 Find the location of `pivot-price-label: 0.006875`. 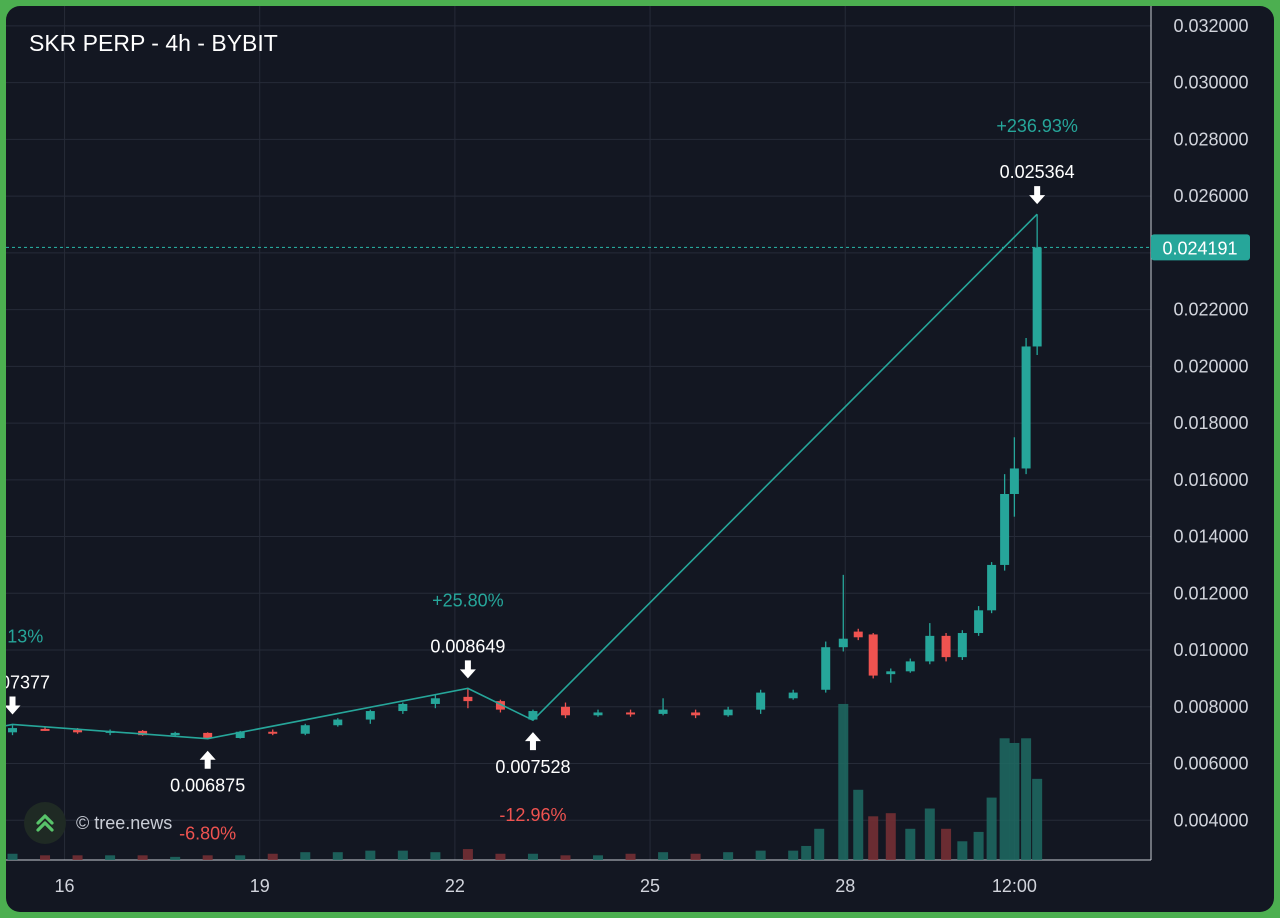

pivot-price-label: 0.006875 is located at coordinates (207, 786).